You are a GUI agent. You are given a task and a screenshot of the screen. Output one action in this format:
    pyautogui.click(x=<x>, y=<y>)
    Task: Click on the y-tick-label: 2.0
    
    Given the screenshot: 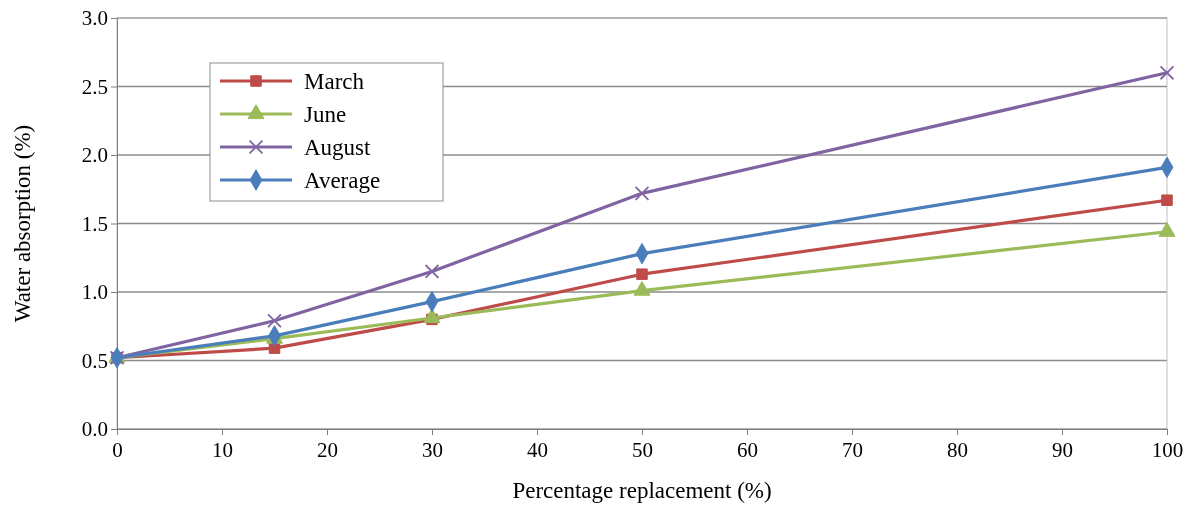 What is the action you would take?
    pyautogui.click(x=94, y=155)
    